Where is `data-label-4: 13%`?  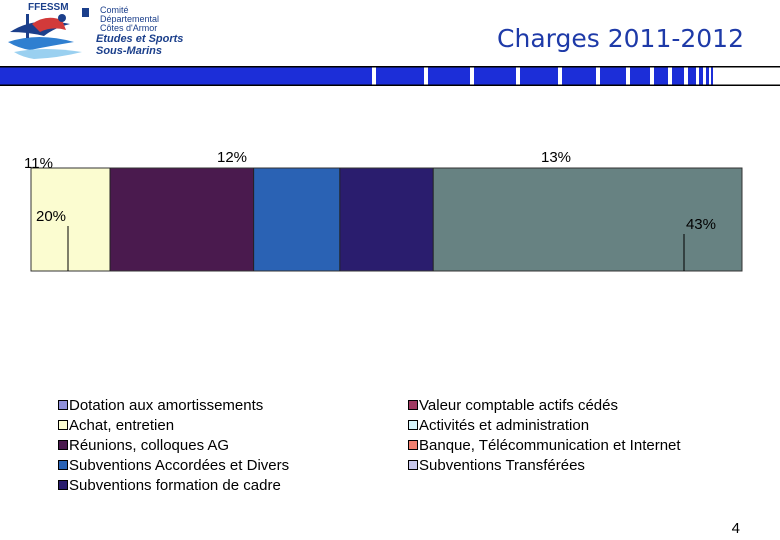 data-label-4: 13% is located at coordinates (556, 157).